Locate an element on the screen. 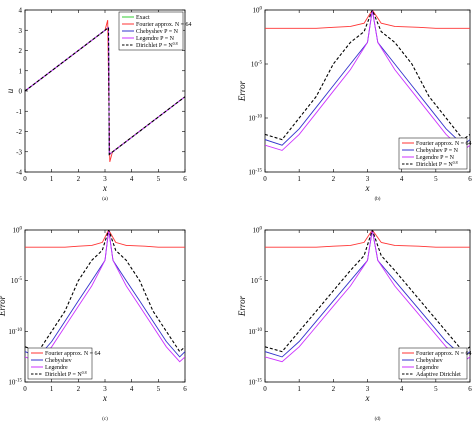 The height and width of the screenshot is (424, 474). y-axis-label: u is located at coordinates (10, 90).